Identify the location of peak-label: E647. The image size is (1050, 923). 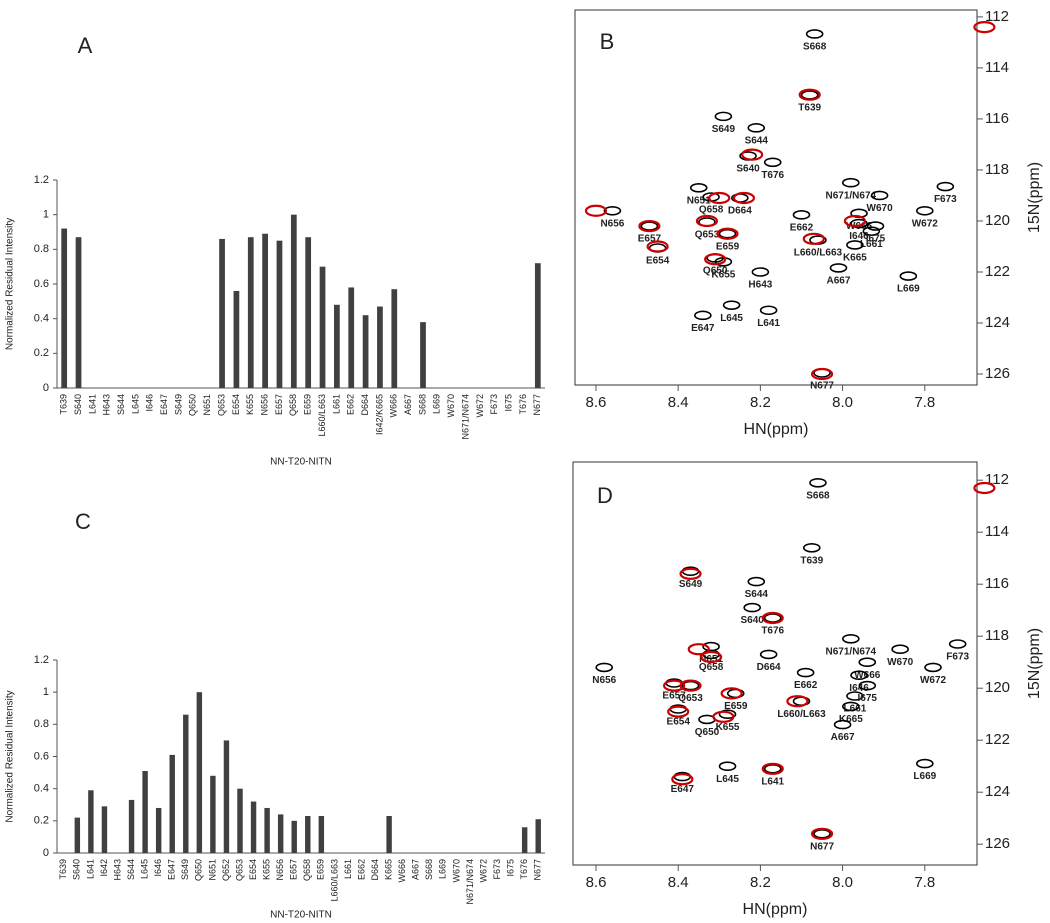
(683, 789).